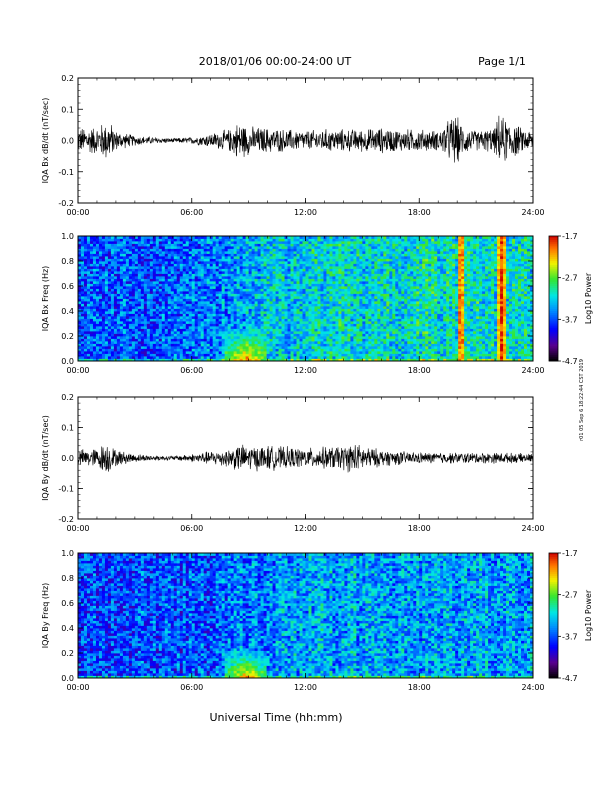  Describe the element at coordinates (191, 212) in the screenshot. I see `x-tick-label: 06:00` at that location.